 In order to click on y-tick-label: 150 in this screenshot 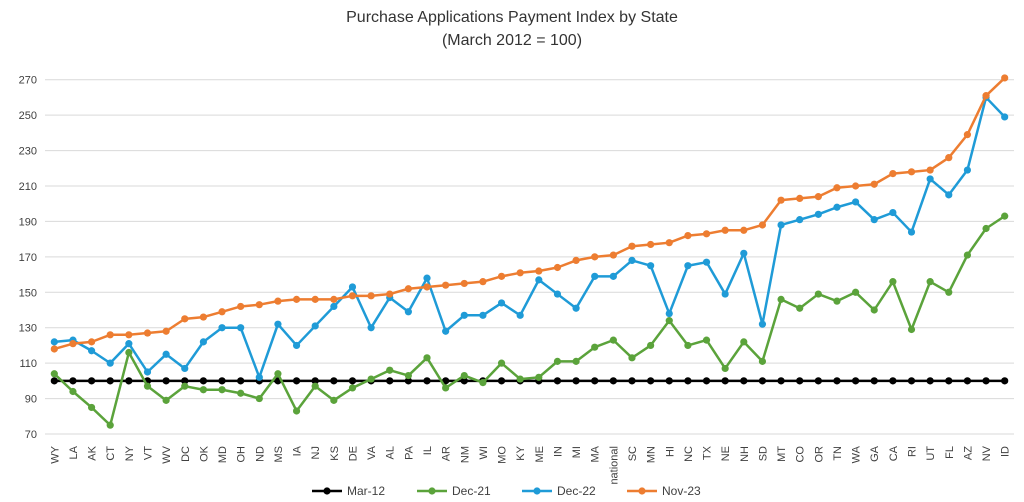, I will do `click(28, 293)`.